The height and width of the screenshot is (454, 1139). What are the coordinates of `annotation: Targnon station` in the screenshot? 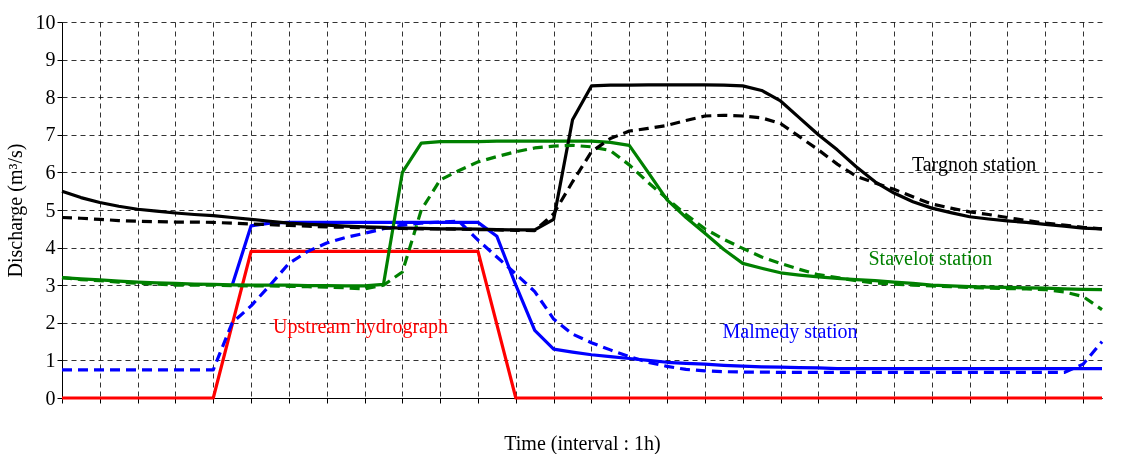 It's located at (974, 164).